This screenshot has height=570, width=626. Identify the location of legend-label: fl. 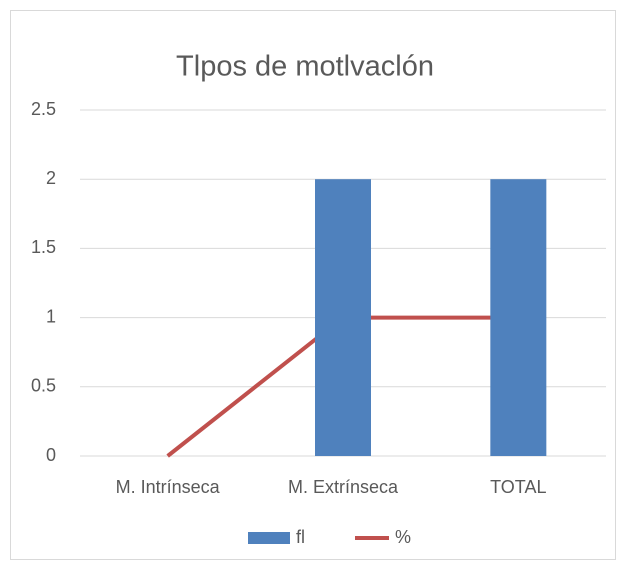
(300, 537).